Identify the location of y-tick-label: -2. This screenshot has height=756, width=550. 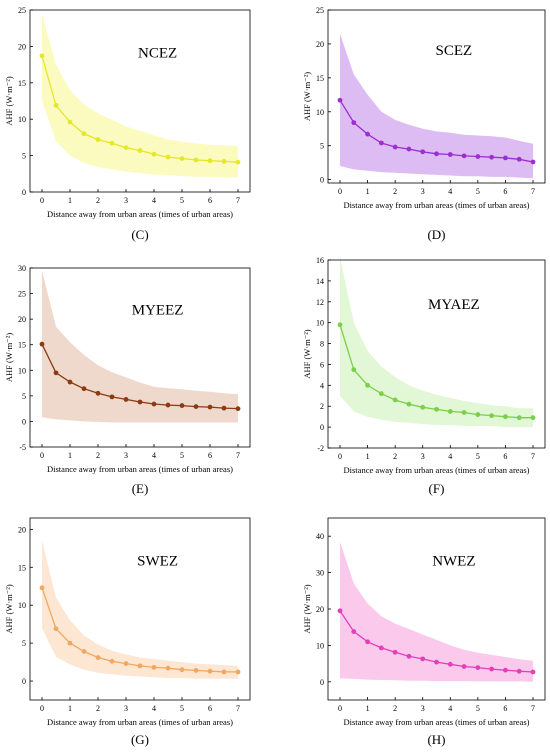
(320, 448).